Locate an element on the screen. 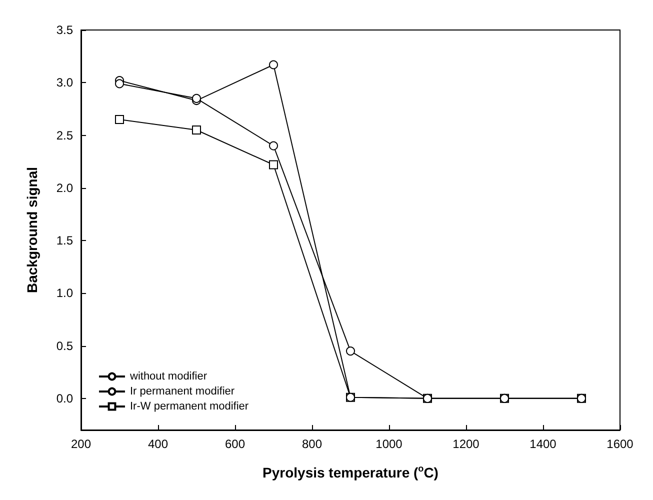 The width and height of the screenshot is (653, 500). x-tick-label: 1200 is located at coordinates (466, 444).